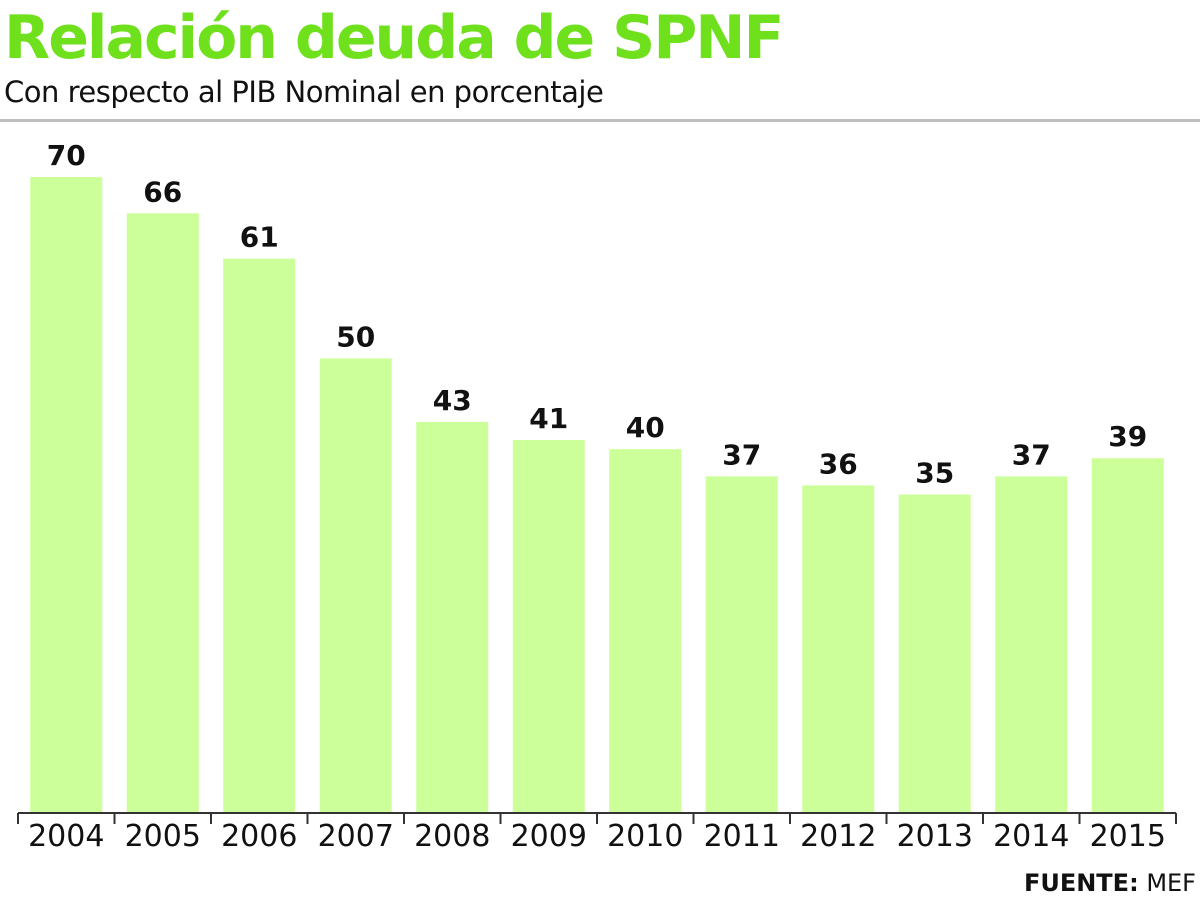  Describe the element at coordinates (162, 513) in the screenshot. I see `bar-2005` at that location.